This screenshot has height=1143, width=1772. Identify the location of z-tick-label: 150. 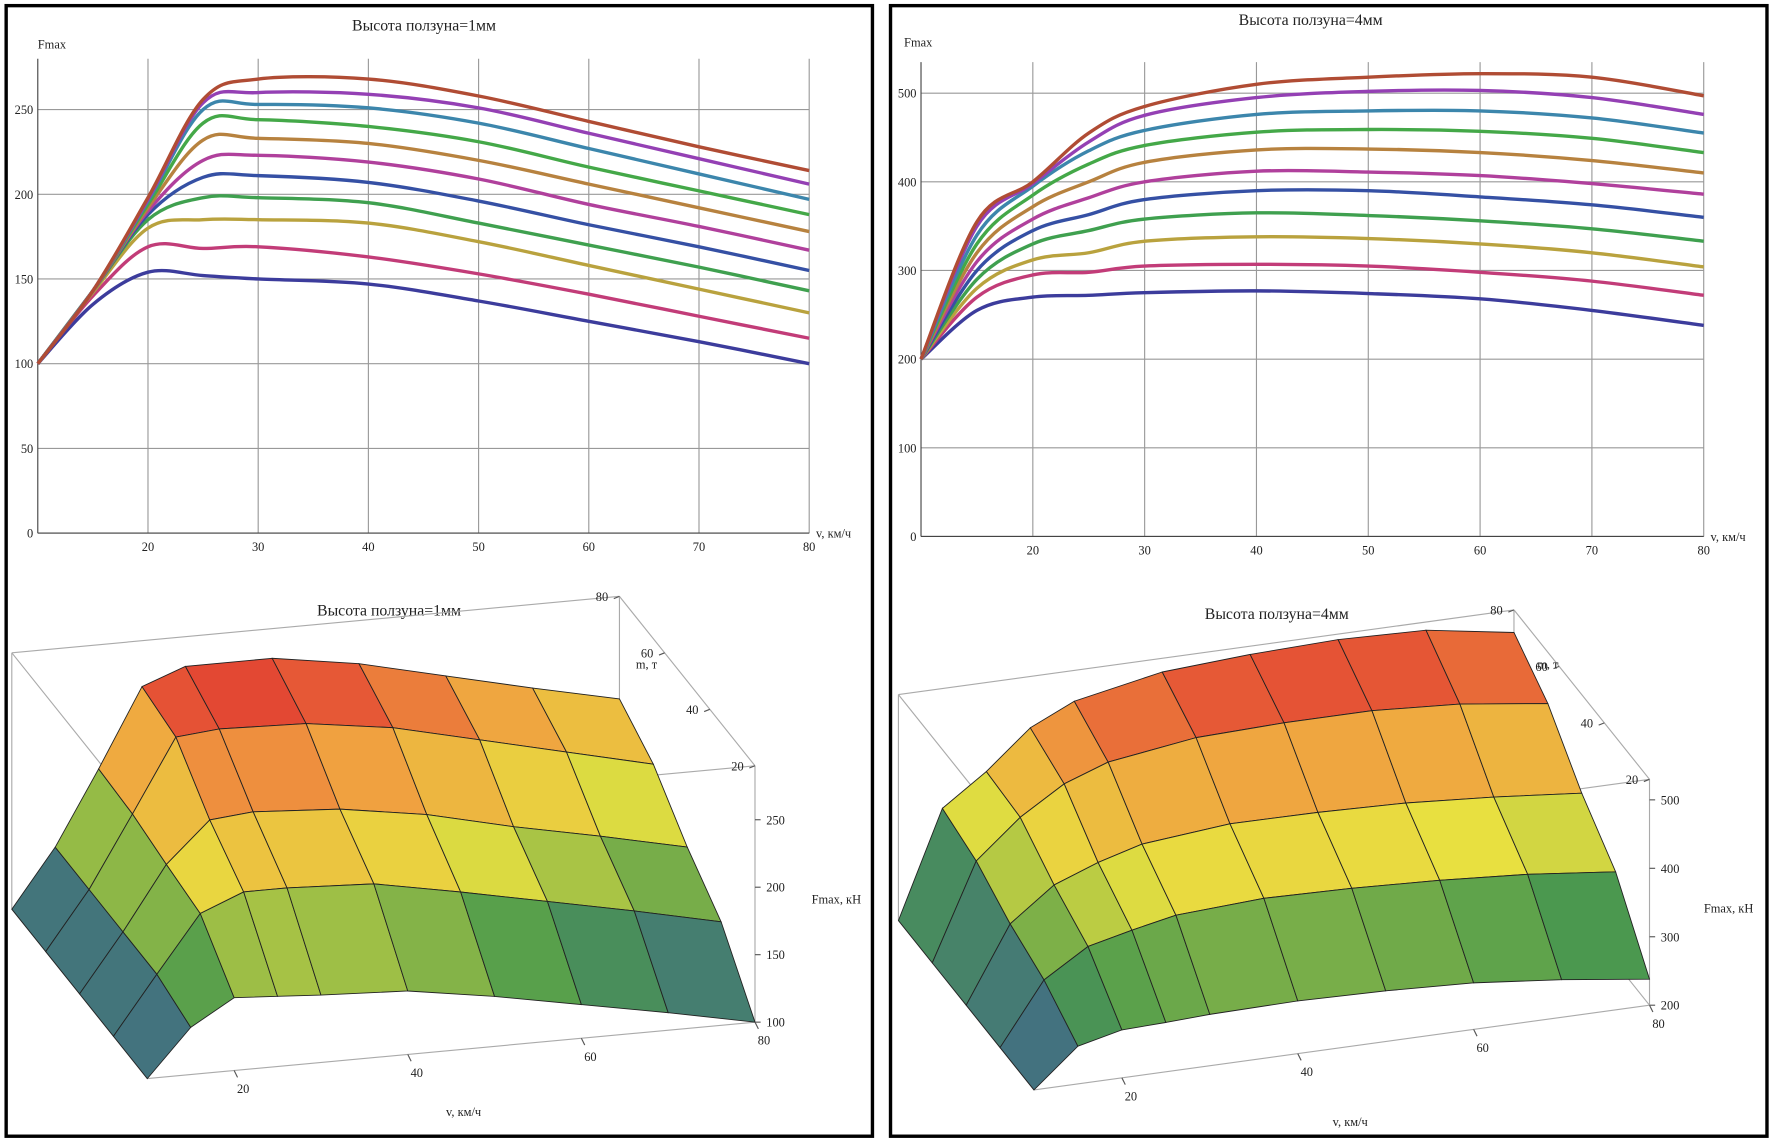
(775, 955).